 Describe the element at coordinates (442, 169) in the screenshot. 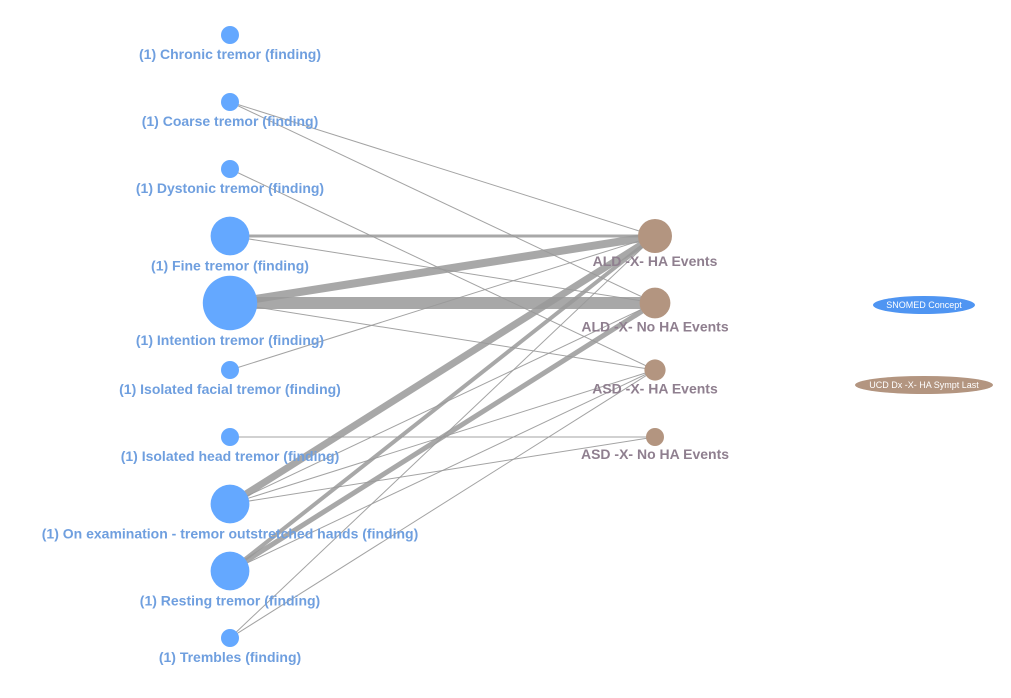

I see `edge-coarse-ald_ha` at that location.